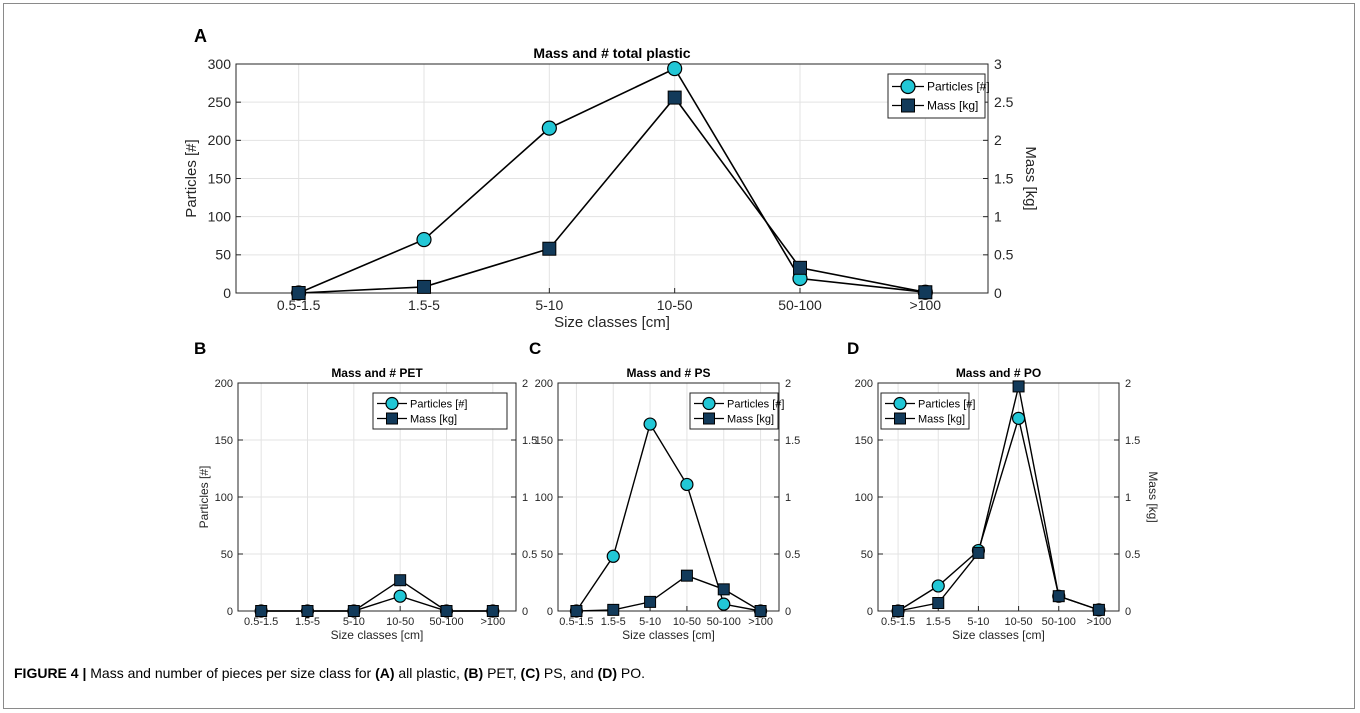 The height and width of the screenshot is (713, 1360). I want to click on y-left-tick-label: 300, so click(220, 64).